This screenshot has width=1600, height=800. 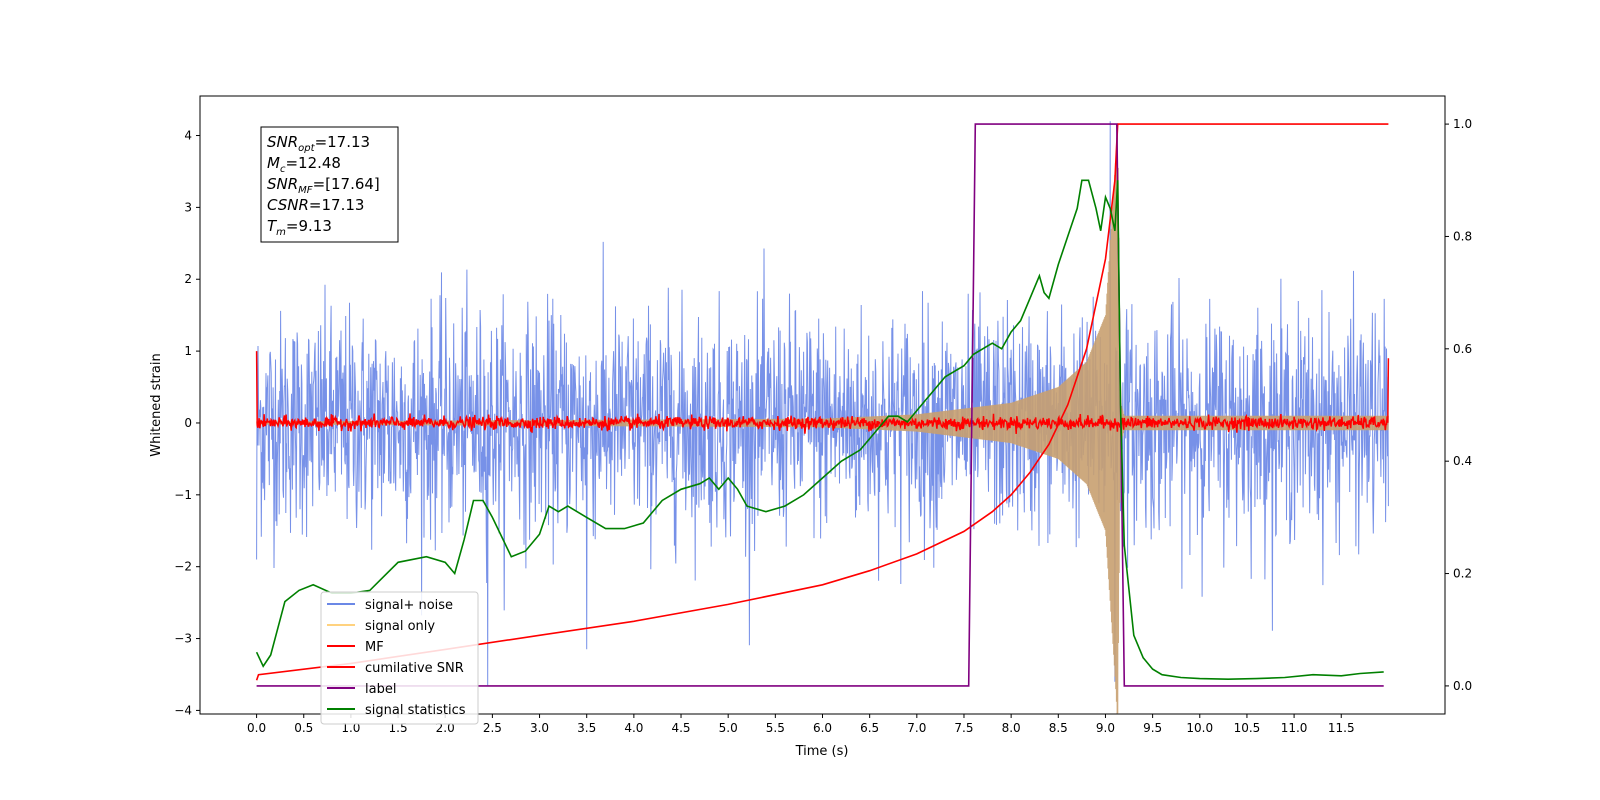 I want to click on x-tick-label: 8.0, so click(x=1011, y=728).